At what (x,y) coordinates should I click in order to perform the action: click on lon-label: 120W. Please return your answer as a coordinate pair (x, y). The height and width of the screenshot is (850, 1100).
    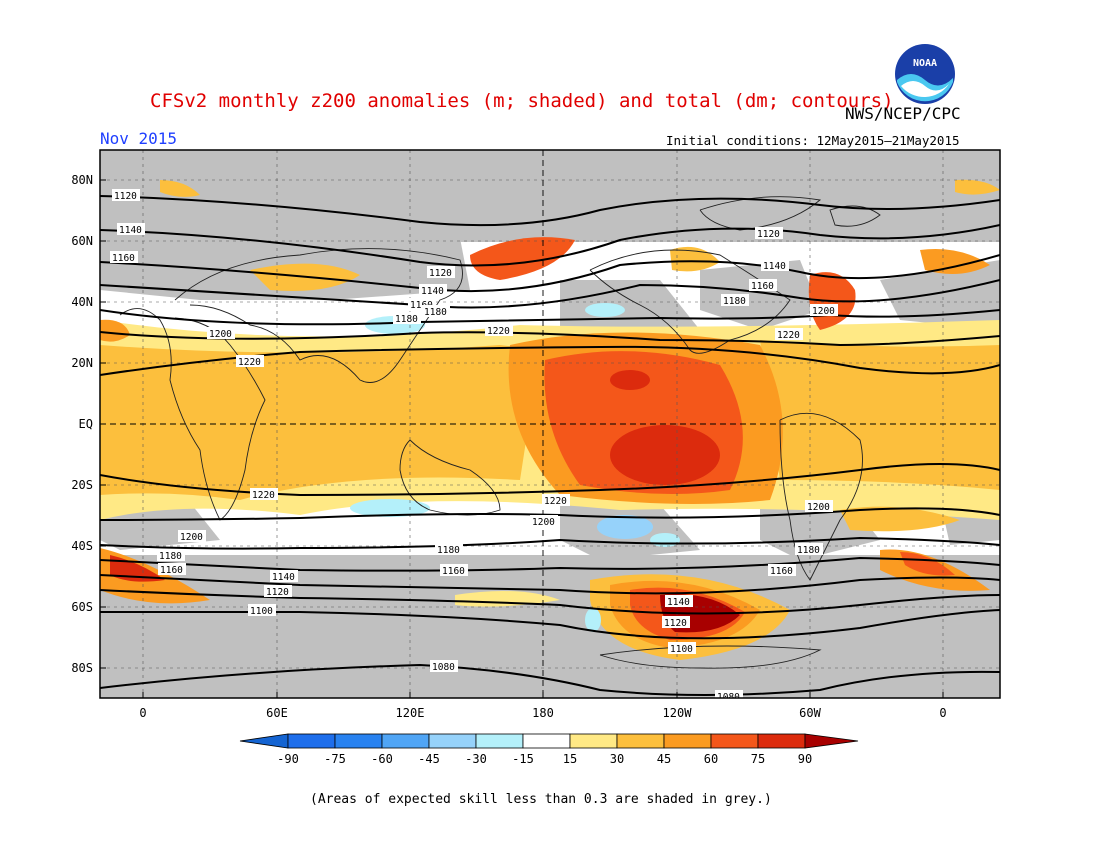
    Looking at the image, I should click on (678, 713).